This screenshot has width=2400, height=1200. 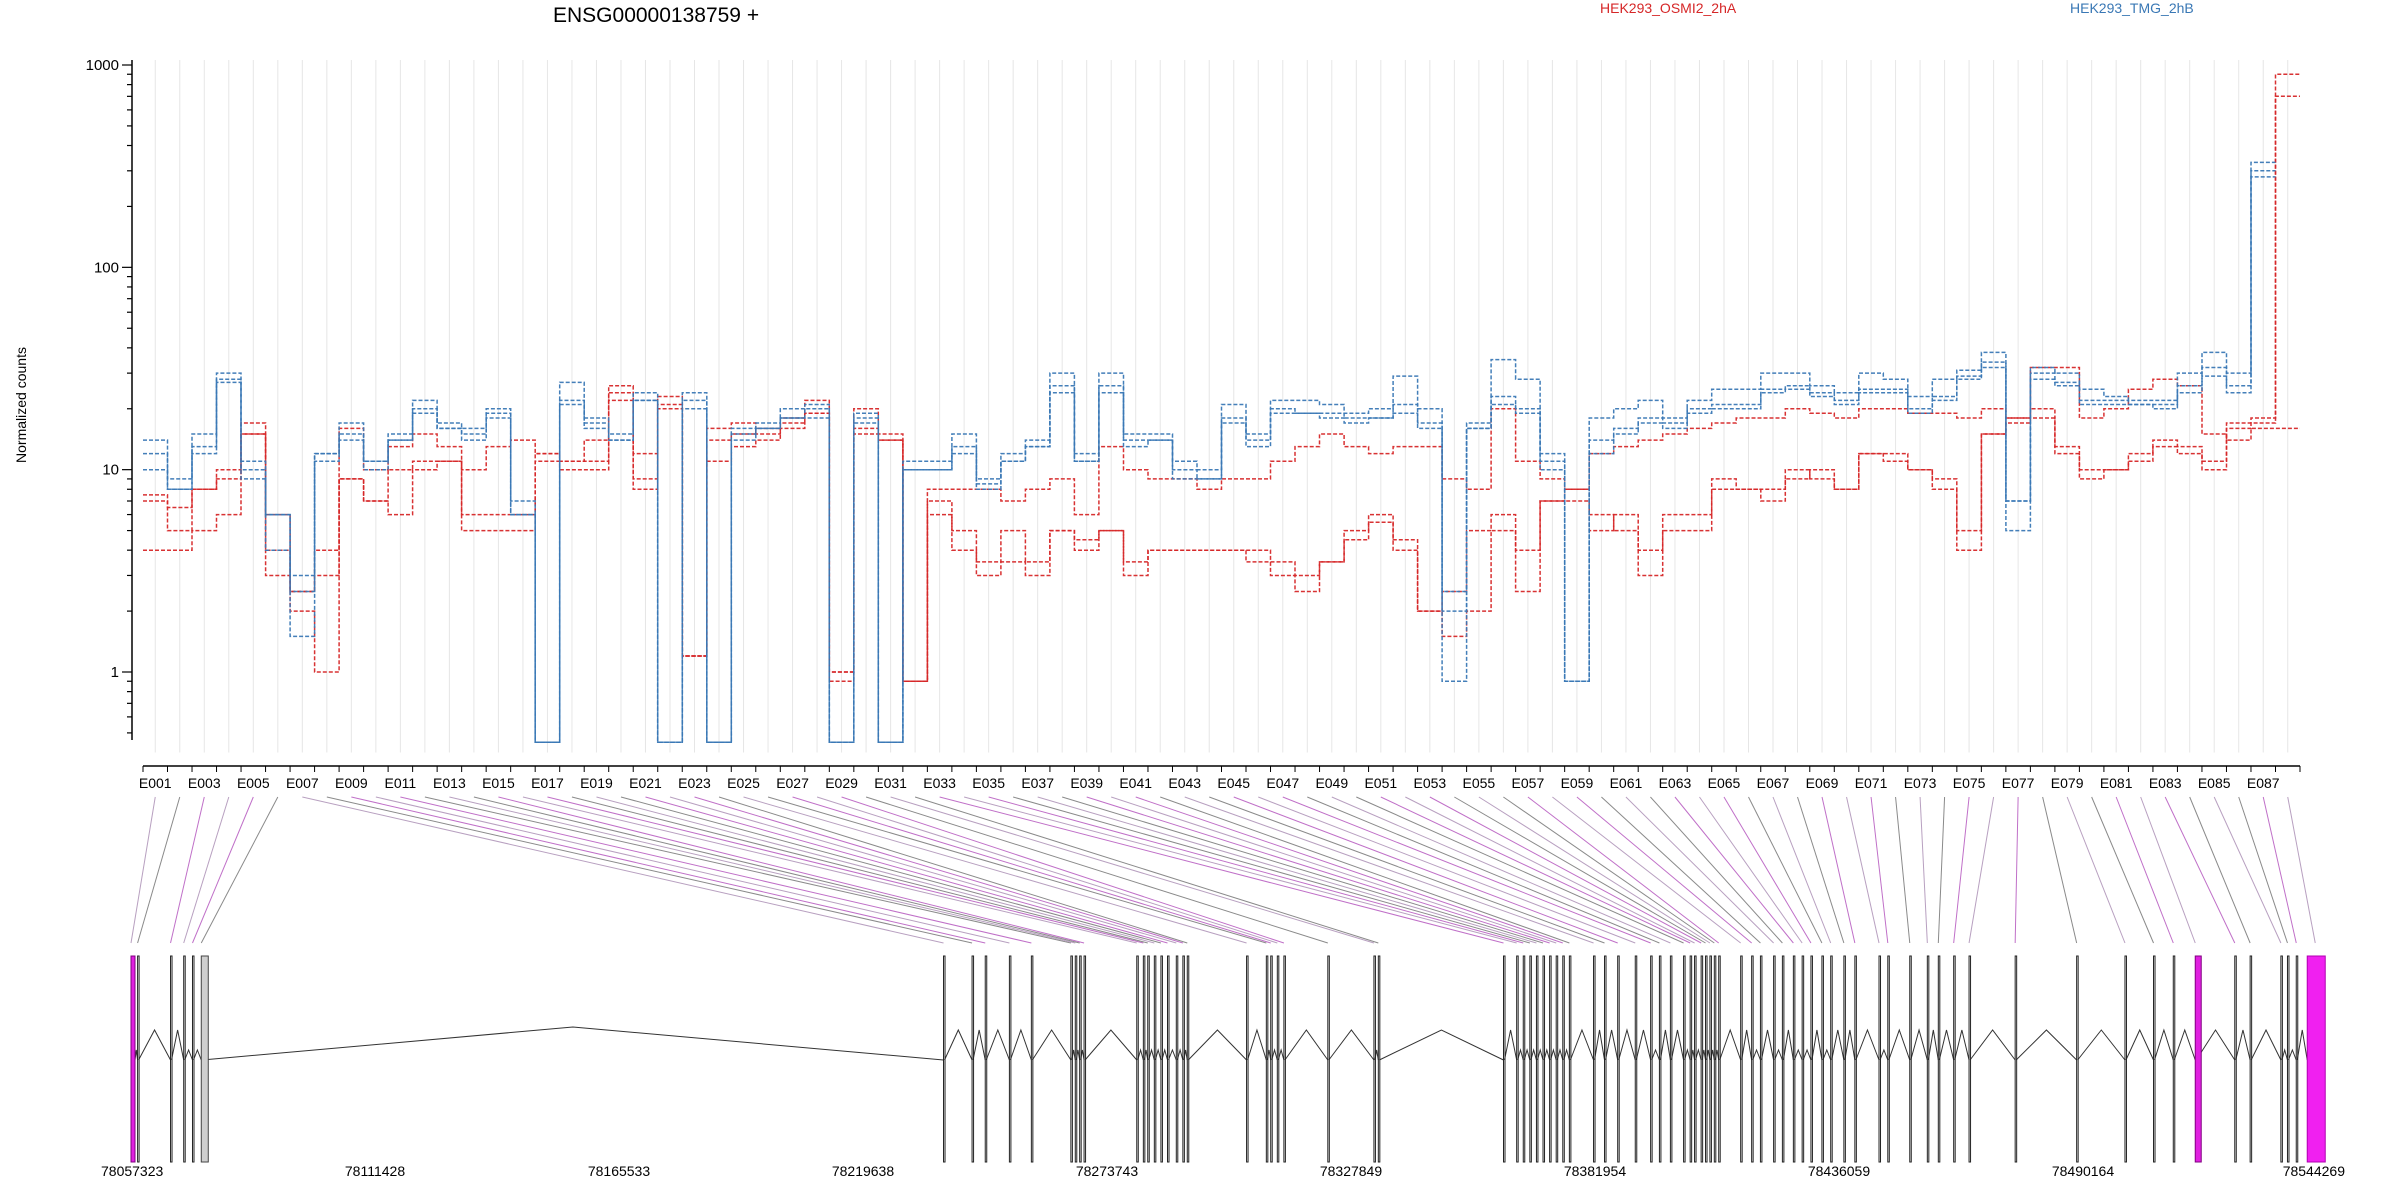 I want to click on exon-label: E043, so click(x=1184, y=783).